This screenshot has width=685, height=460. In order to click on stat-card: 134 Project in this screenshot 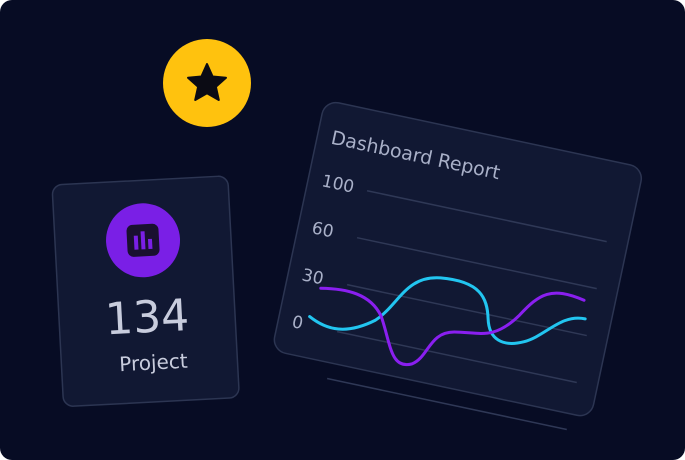, I will do `click(145, 291)`.